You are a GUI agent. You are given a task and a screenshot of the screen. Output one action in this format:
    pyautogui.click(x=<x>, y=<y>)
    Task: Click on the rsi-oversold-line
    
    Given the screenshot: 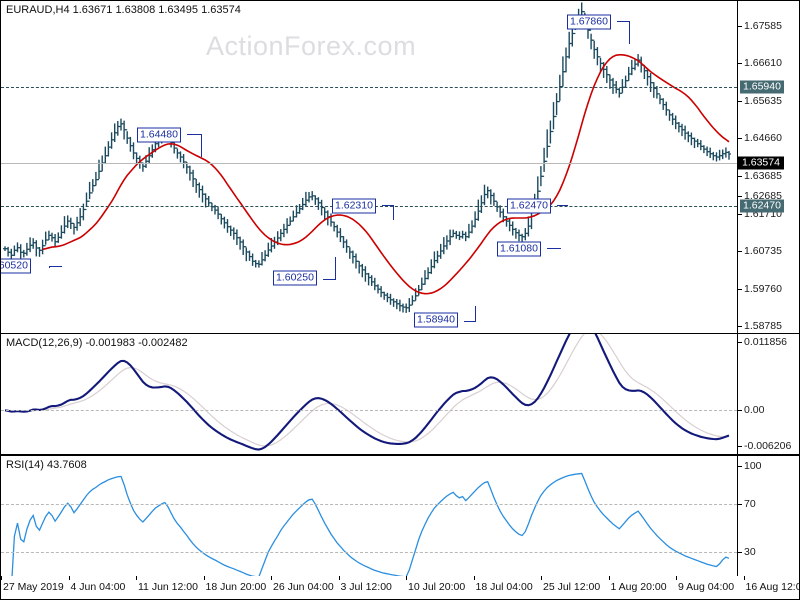 What is the action you would take?
    pyautogui.click(x=369, y=552)
    